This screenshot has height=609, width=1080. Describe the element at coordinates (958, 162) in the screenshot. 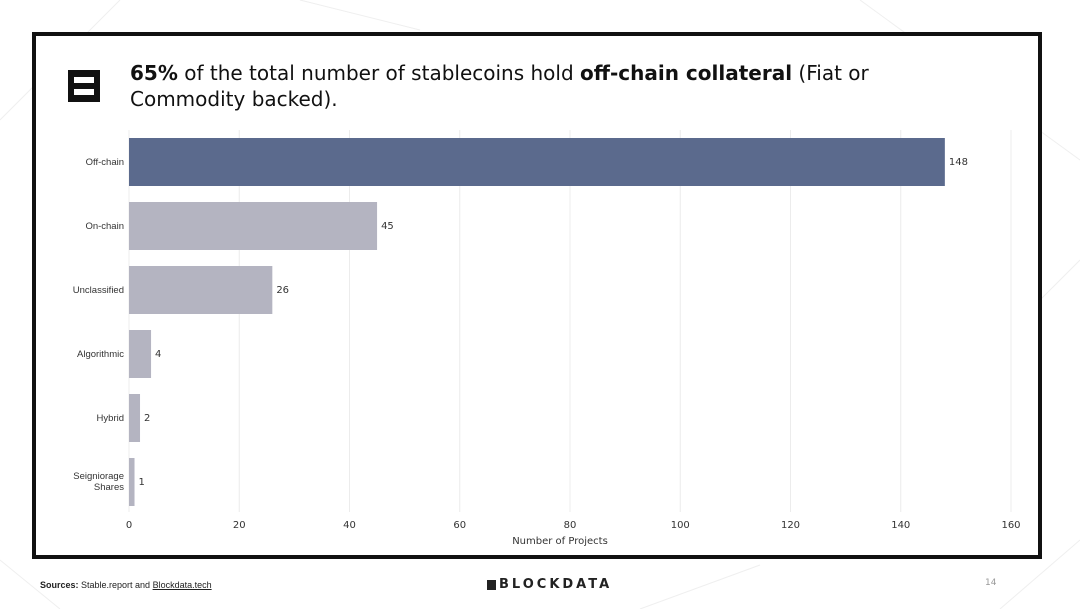

I see `value-label: 148` at that location.